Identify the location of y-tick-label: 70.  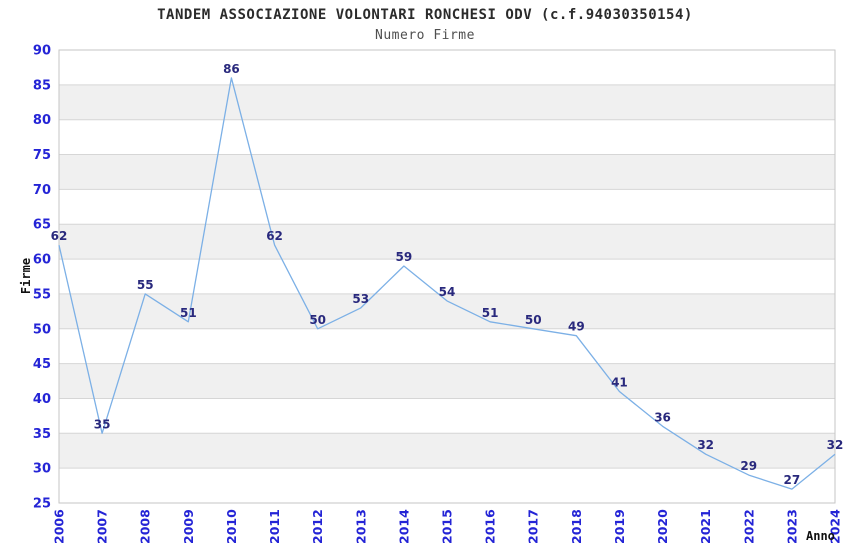
(42, 190).